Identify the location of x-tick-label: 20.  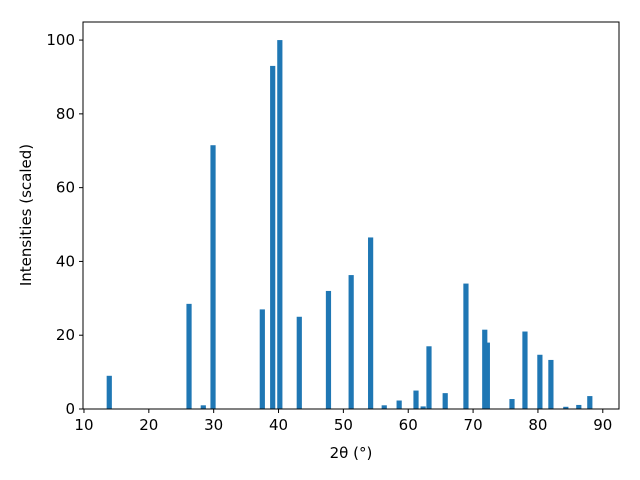
(148, 425).